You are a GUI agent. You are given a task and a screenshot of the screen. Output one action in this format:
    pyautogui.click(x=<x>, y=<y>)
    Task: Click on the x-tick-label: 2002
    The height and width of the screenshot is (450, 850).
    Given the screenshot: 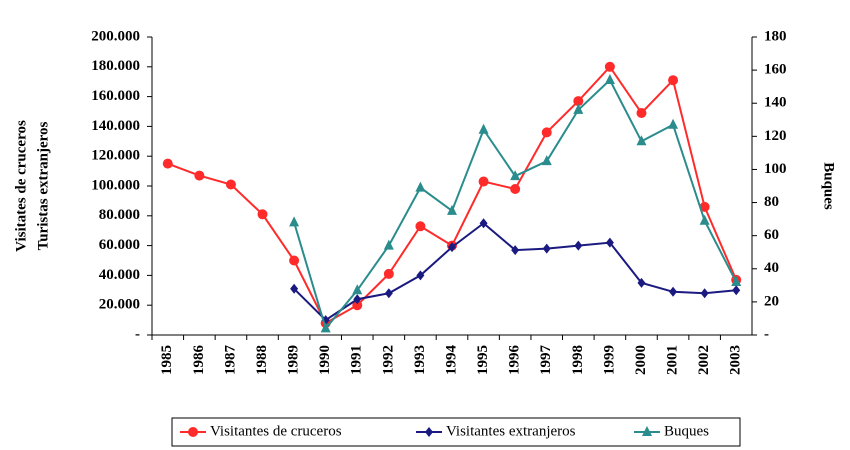 What is the action you would take?
    pyautogui.click(x=704, y=360)
    